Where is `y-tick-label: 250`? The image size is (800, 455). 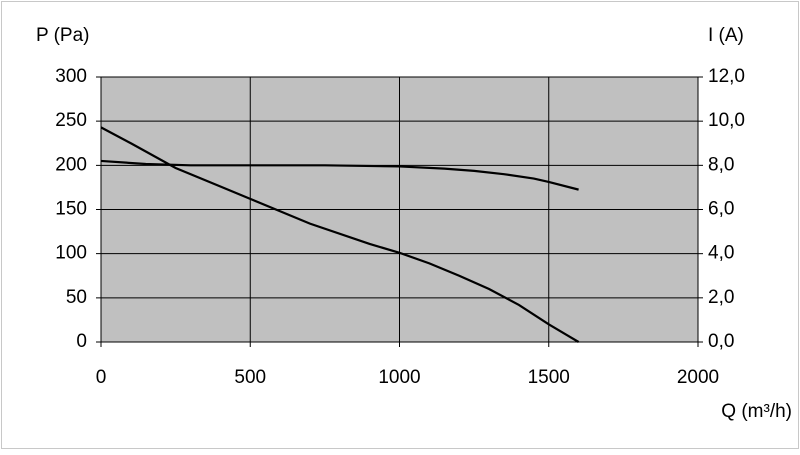
y-tick-label: 250 is located at coordinates (71, 120).